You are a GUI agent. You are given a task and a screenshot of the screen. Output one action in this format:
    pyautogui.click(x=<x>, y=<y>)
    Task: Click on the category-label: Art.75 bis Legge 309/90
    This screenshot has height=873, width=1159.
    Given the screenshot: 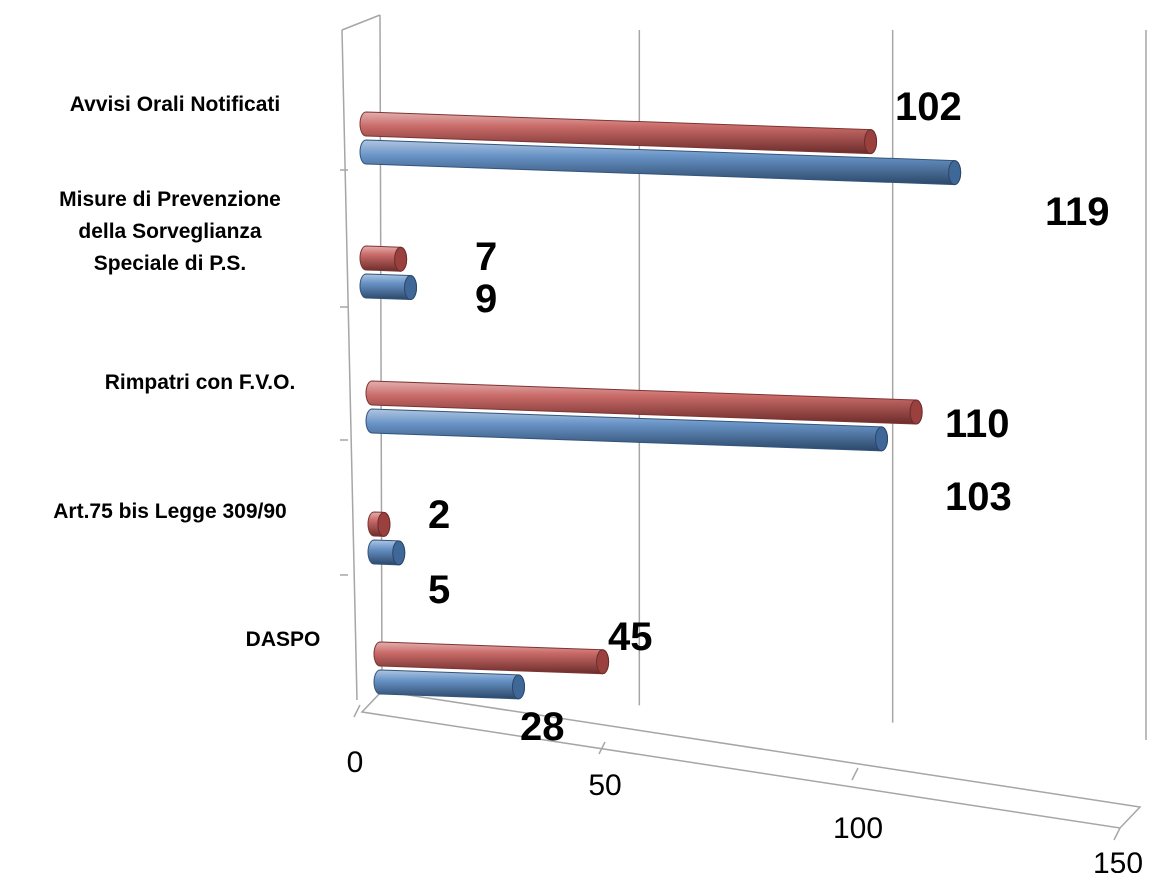 What is the action you would take?
    pyautogui.click(x=170, y=512)
    